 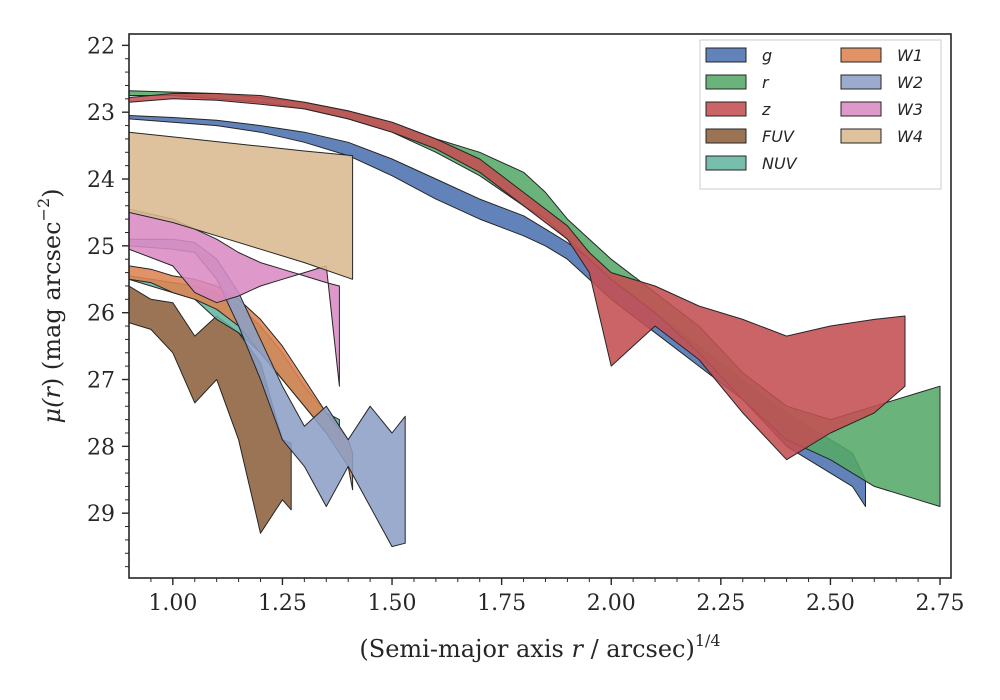 What do you see at coordinates (501, 603) in the screenshot?
I see `x-tick-label: 1.75` at bounding box center [501, 603].